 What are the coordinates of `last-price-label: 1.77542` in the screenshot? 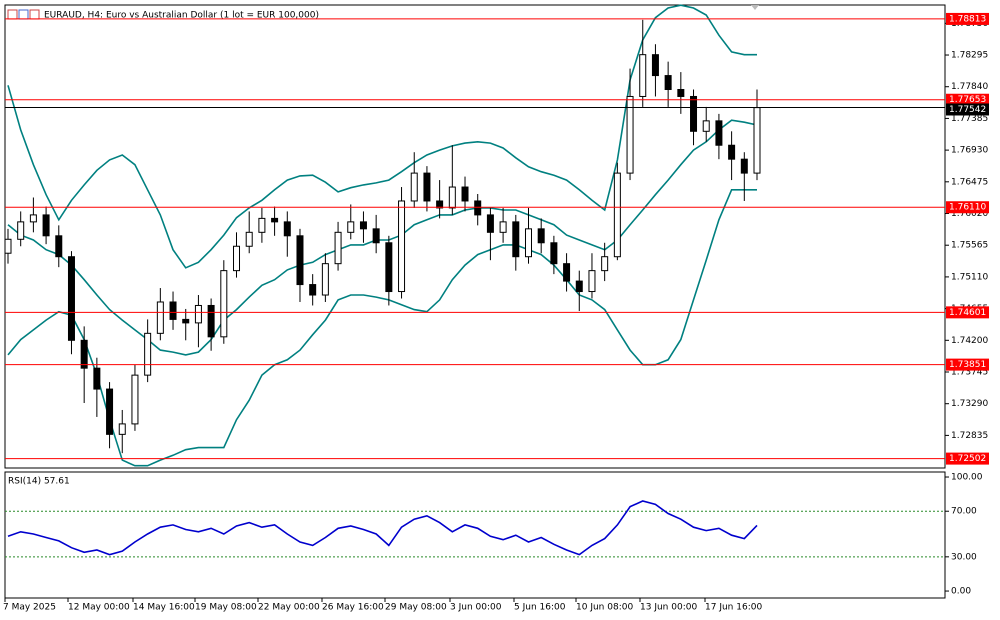 It's located at (967, 110).